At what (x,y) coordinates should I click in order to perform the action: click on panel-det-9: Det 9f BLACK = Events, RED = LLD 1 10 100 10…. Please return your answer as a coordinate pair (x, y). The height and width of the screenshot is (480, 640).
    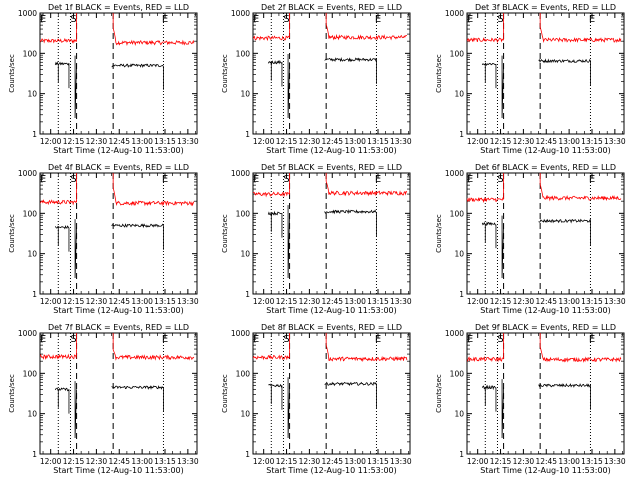
    Looking at the image, I should click on (530, 399).